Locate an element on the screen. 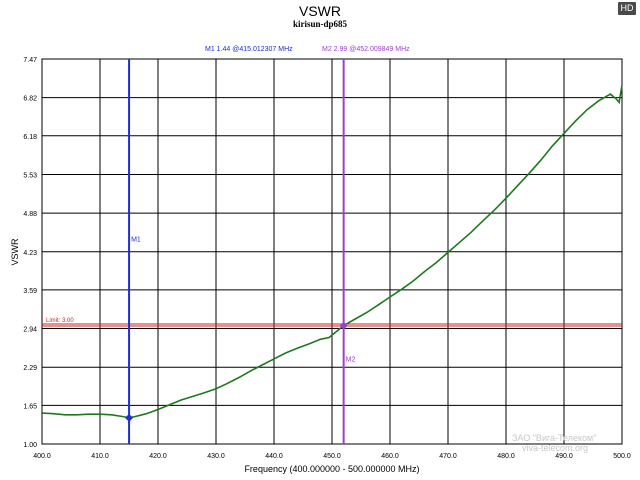  y-tick-label: 3.59 is located at coordinates (30, 291).